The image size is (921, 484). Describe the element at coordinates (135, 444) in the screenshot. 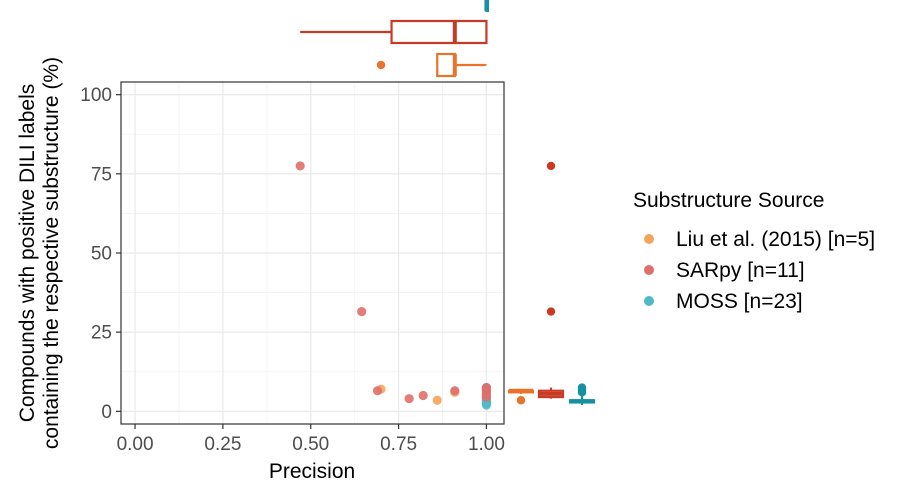

I see `x-tick-label: 0.00` at that location.